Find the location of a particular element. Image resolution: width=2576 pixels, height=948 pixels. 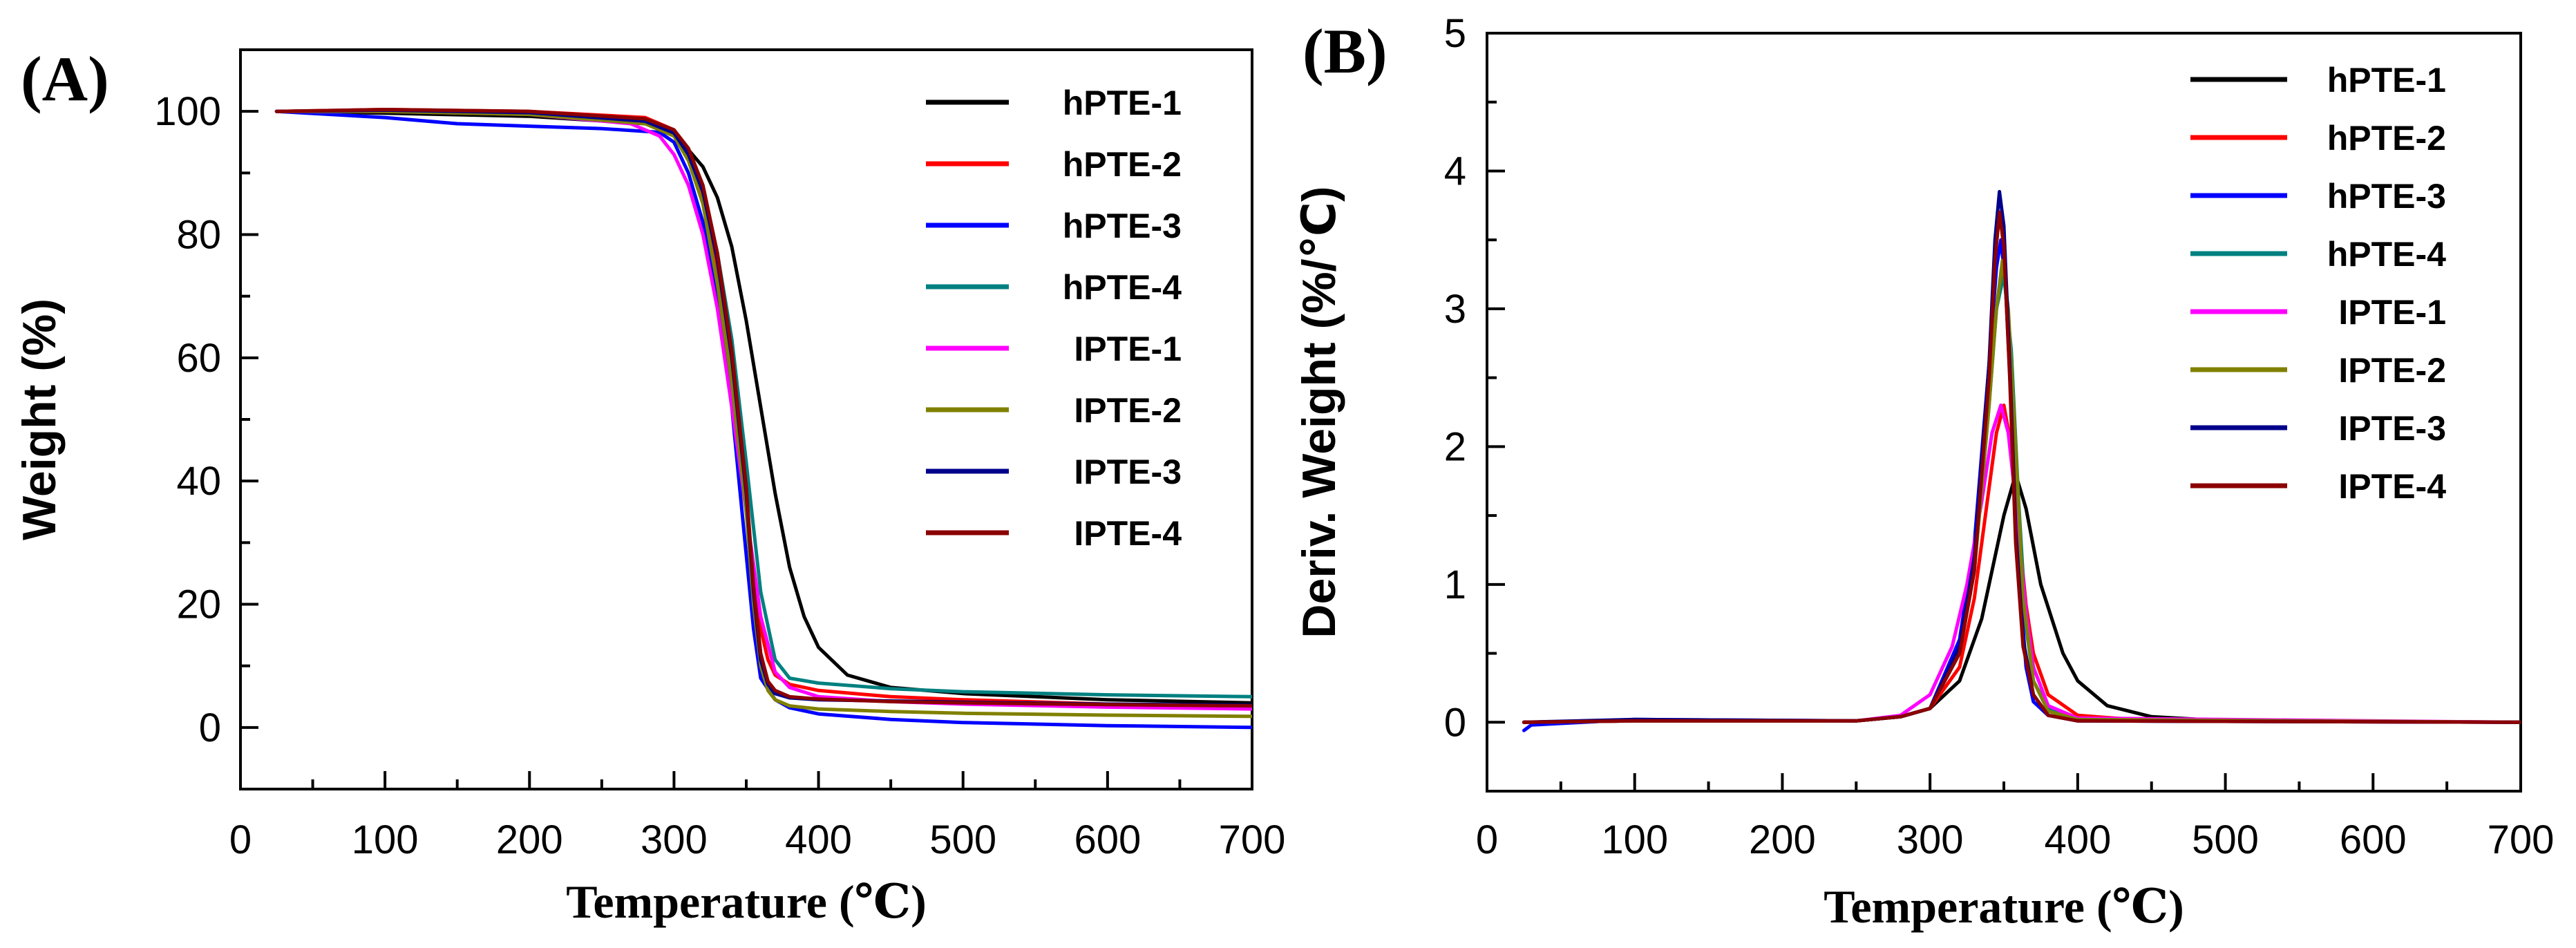

y-tick-label: 100 is located at coordinates (187, 112).